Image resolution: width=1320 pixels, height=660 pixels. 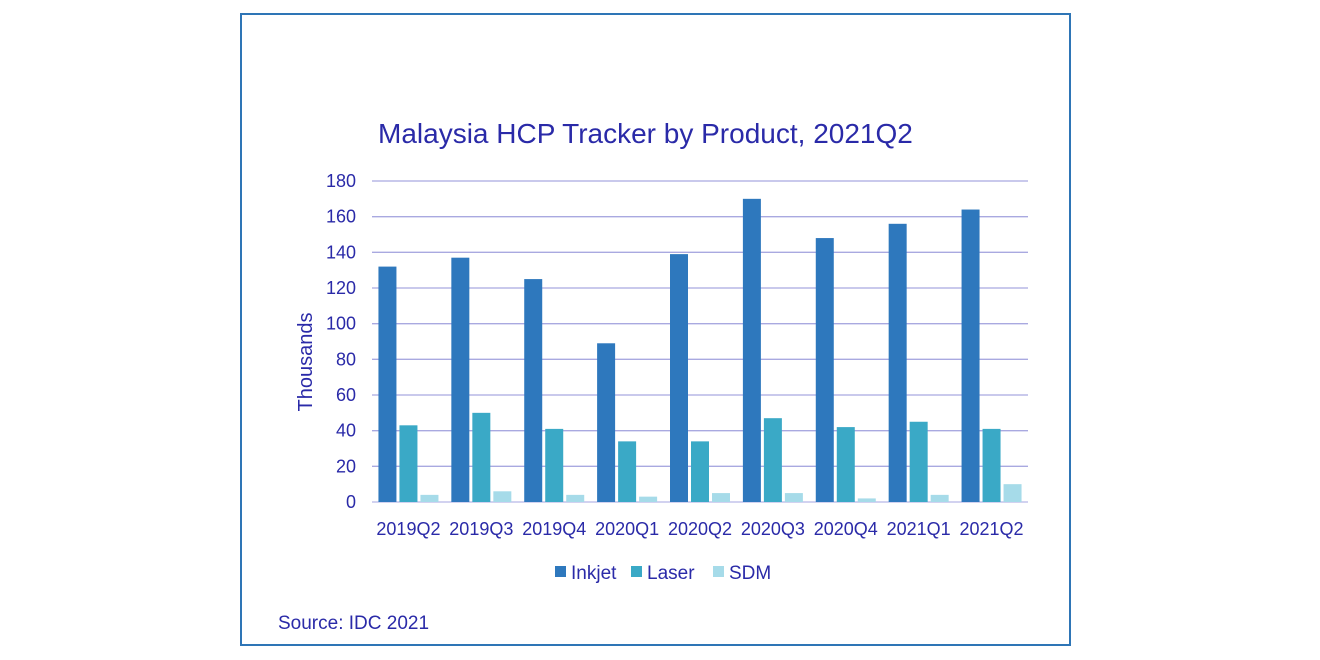 I want to click on bar-laser-2019q4, so click(x=554, y=465).